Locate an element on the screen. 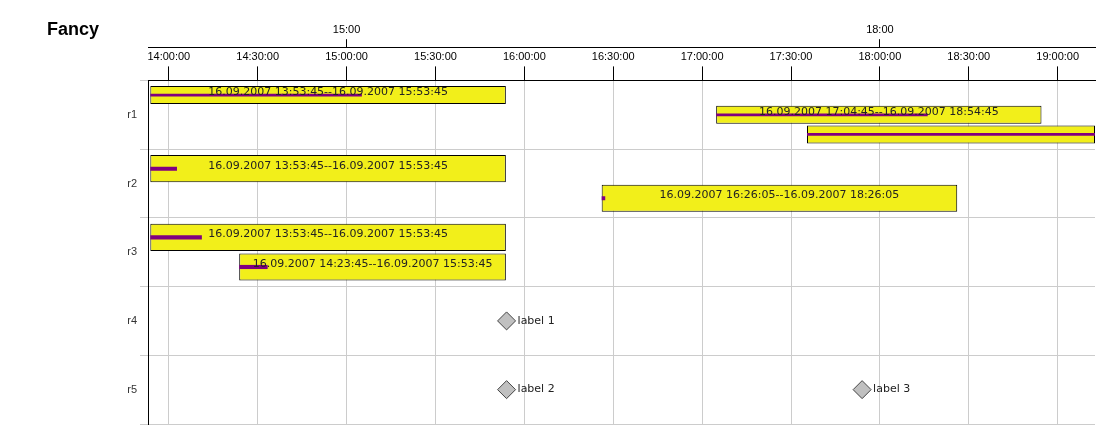 This screenshot has width=1105, height=434. y-tick-label: r4 is located at coordinates (132, 319).